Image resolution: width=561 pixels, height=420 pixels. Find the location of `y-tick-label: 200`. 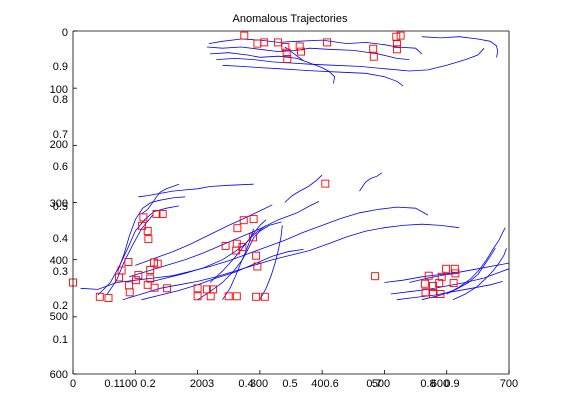

y-tick-label: 200 is located at coordinates (59, 145).